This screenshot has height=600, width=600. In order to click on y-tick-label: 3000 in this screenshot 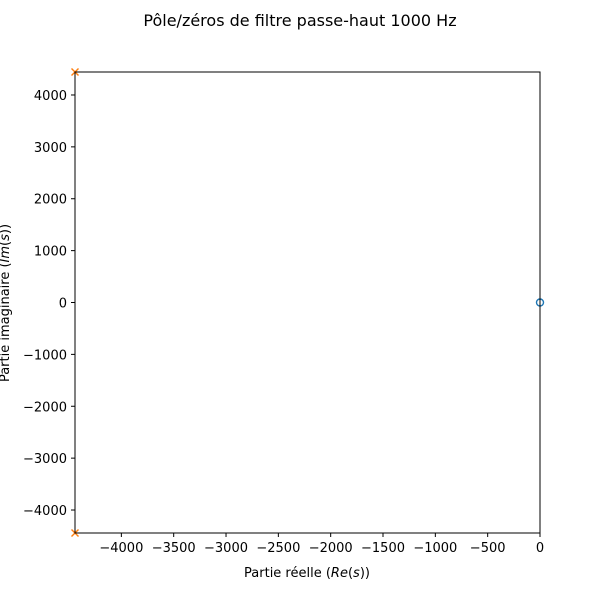, I will do `click(50, 148)`.